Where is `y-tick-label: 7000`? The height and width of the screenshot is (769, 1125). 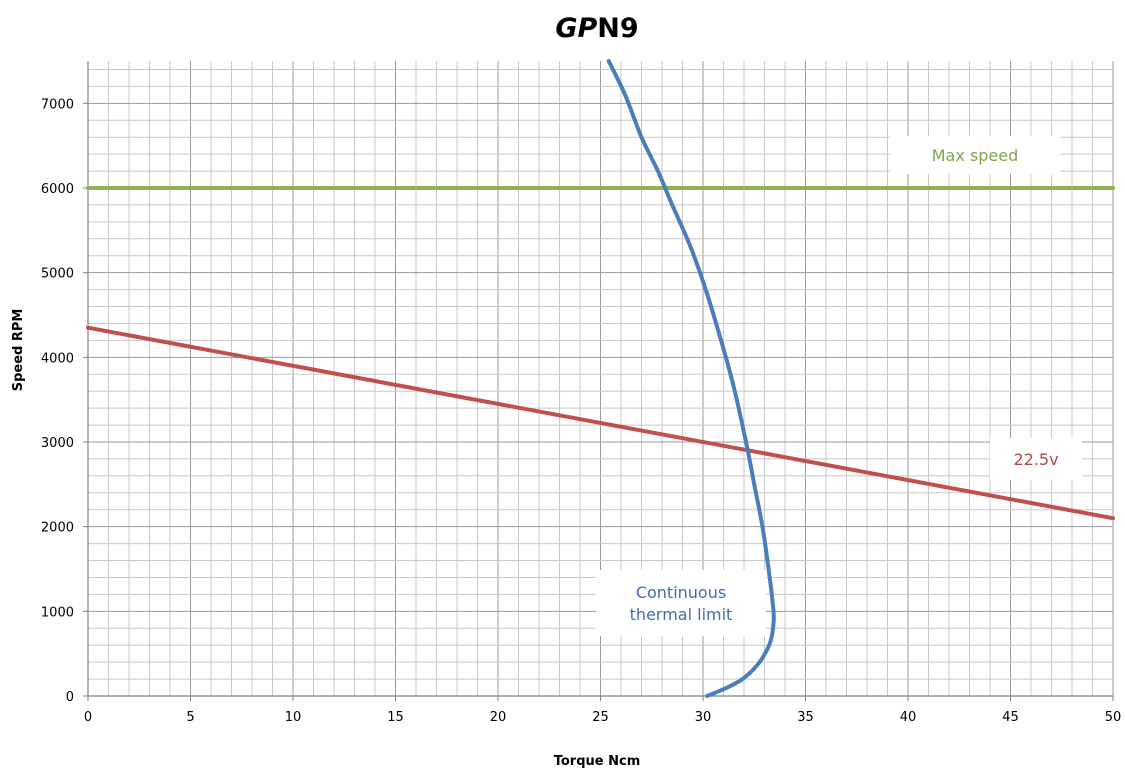 y-tick-label: 7000 is located at coordinates (57, 104).